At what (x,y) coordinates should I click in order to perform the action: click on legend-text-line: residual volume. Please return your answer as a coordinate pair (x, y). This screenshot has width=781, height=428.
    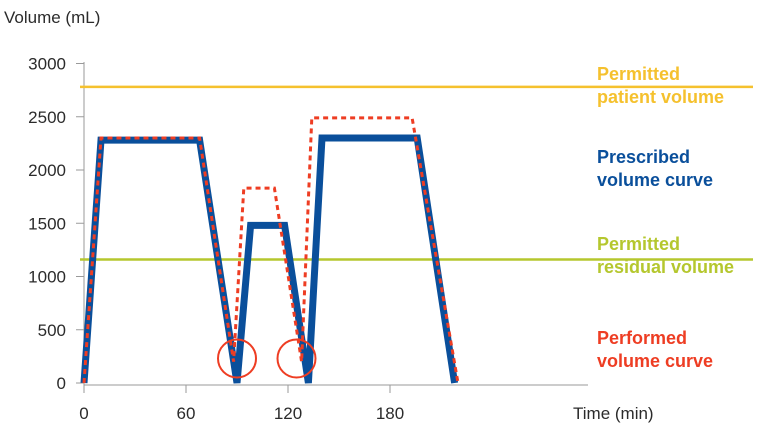
    Looking at the image, I should click on (665, 267).